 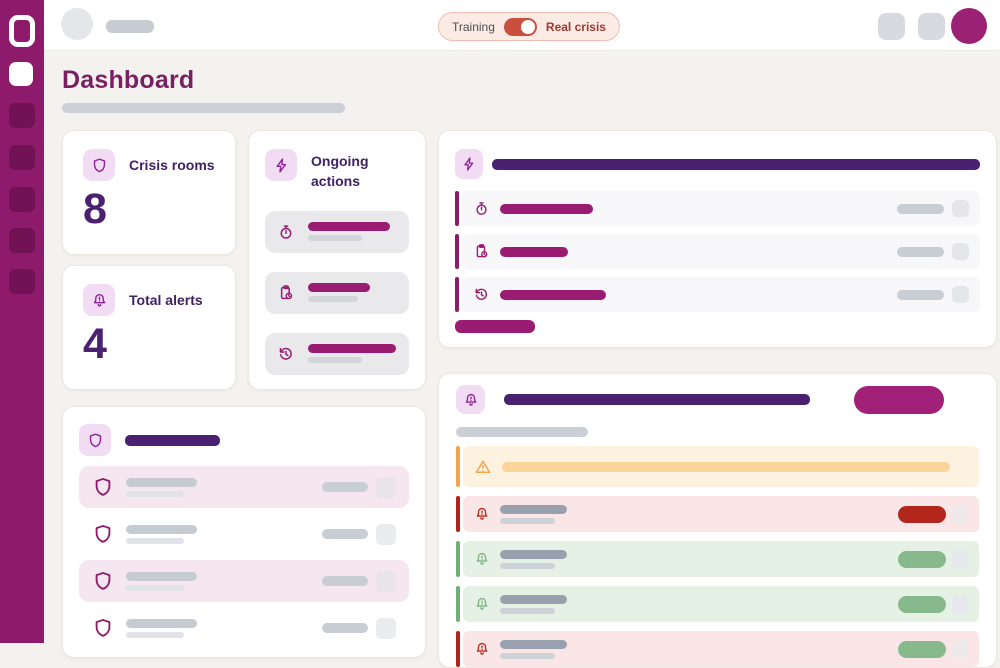 I want to click on panel-title-placeholder, so click(x=657, y=399).